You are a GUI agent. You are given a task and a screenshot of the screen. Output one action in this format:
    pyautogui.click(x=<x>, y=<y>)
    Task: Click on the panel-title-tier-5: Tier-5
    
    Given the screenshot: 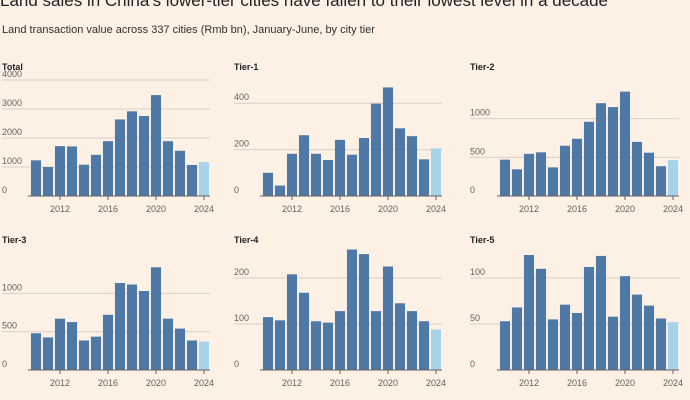 What is the action you would take?
    pyautogui.click(x=482, y=240)
    